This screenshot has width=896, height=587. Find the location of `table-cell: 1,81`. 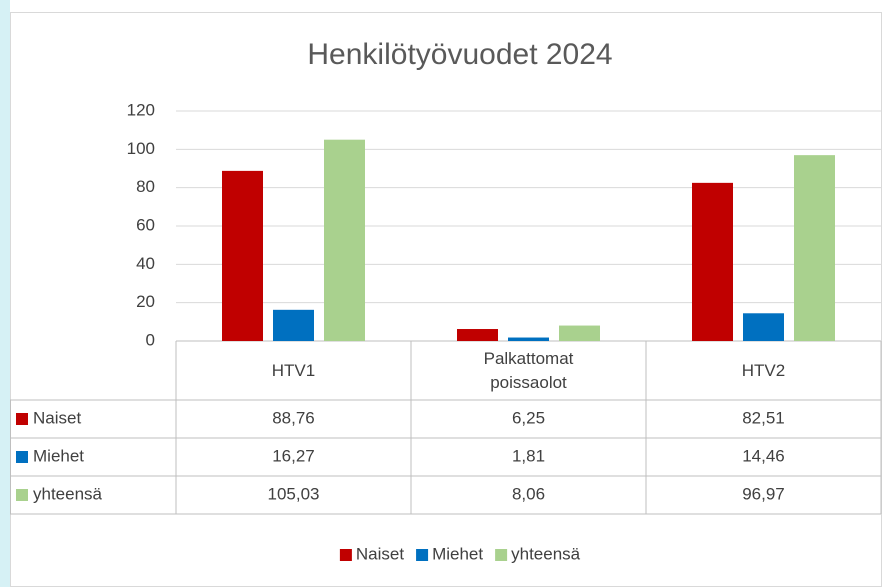

table-cell: 1,81 is located at coordinates (528, 455).